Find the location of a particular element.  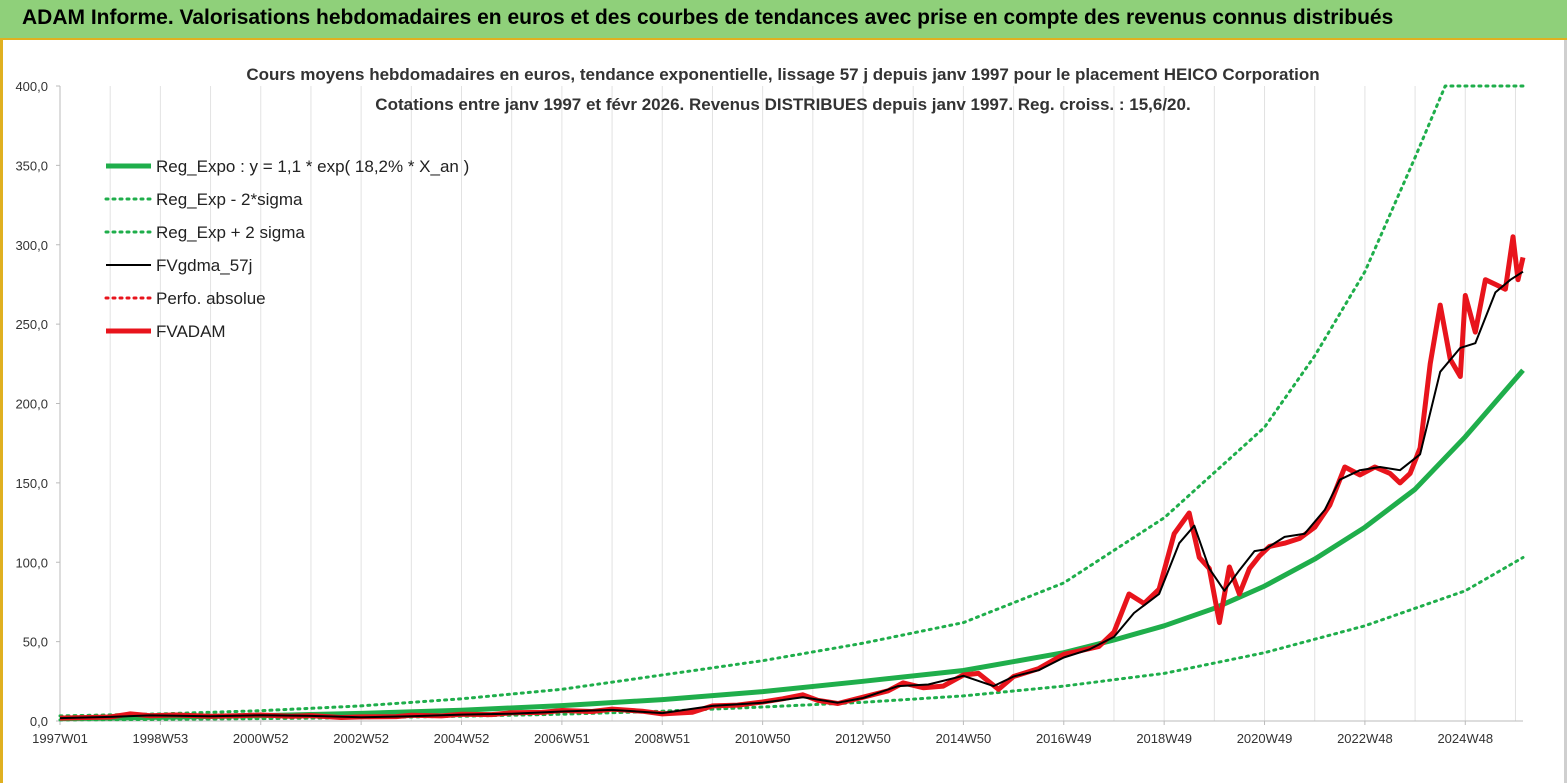

x-tick-label: 2002W52 is located at coordinates (361, 738).